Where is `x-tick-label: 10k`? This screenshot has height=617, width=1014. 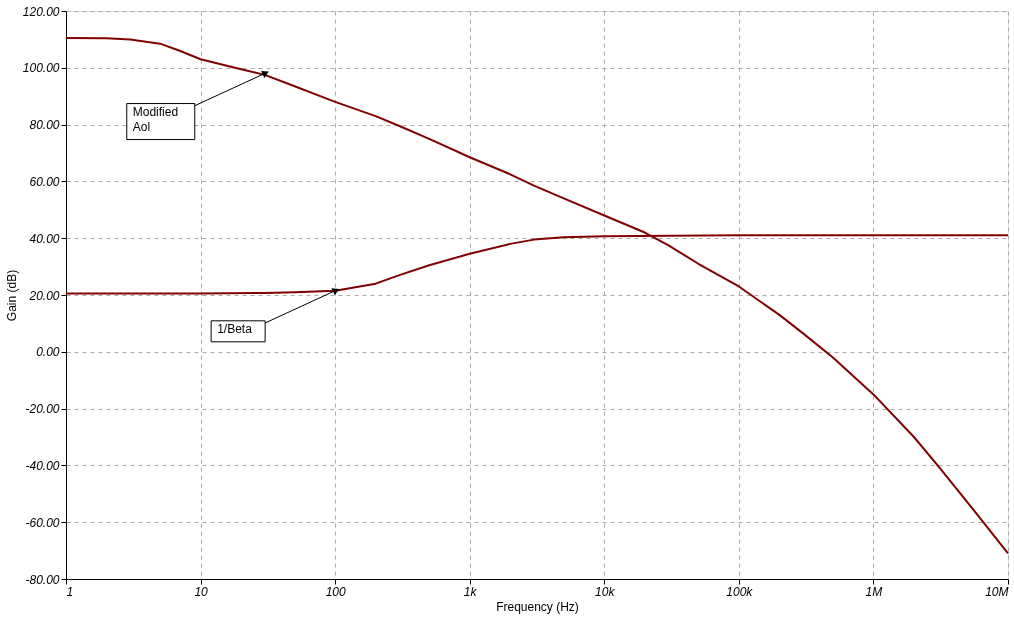
x-tick-label: 10k is located at coordinates (605, 591).